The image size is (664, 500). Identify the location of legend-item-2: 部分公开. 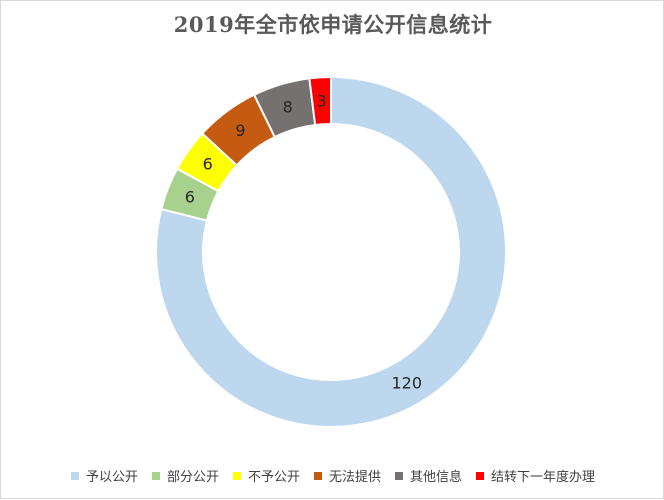
(185, 475).